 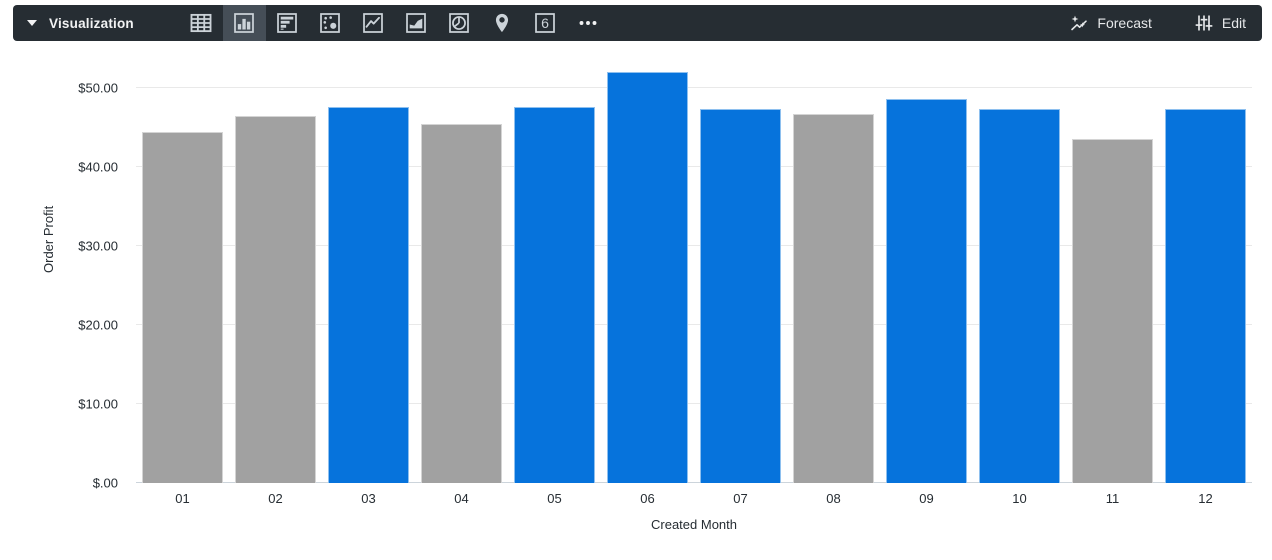 What do you see at coordinates (647, 498) in the screenshot?
I see `x-tick-label: 06` at bounding box center [647, 498].